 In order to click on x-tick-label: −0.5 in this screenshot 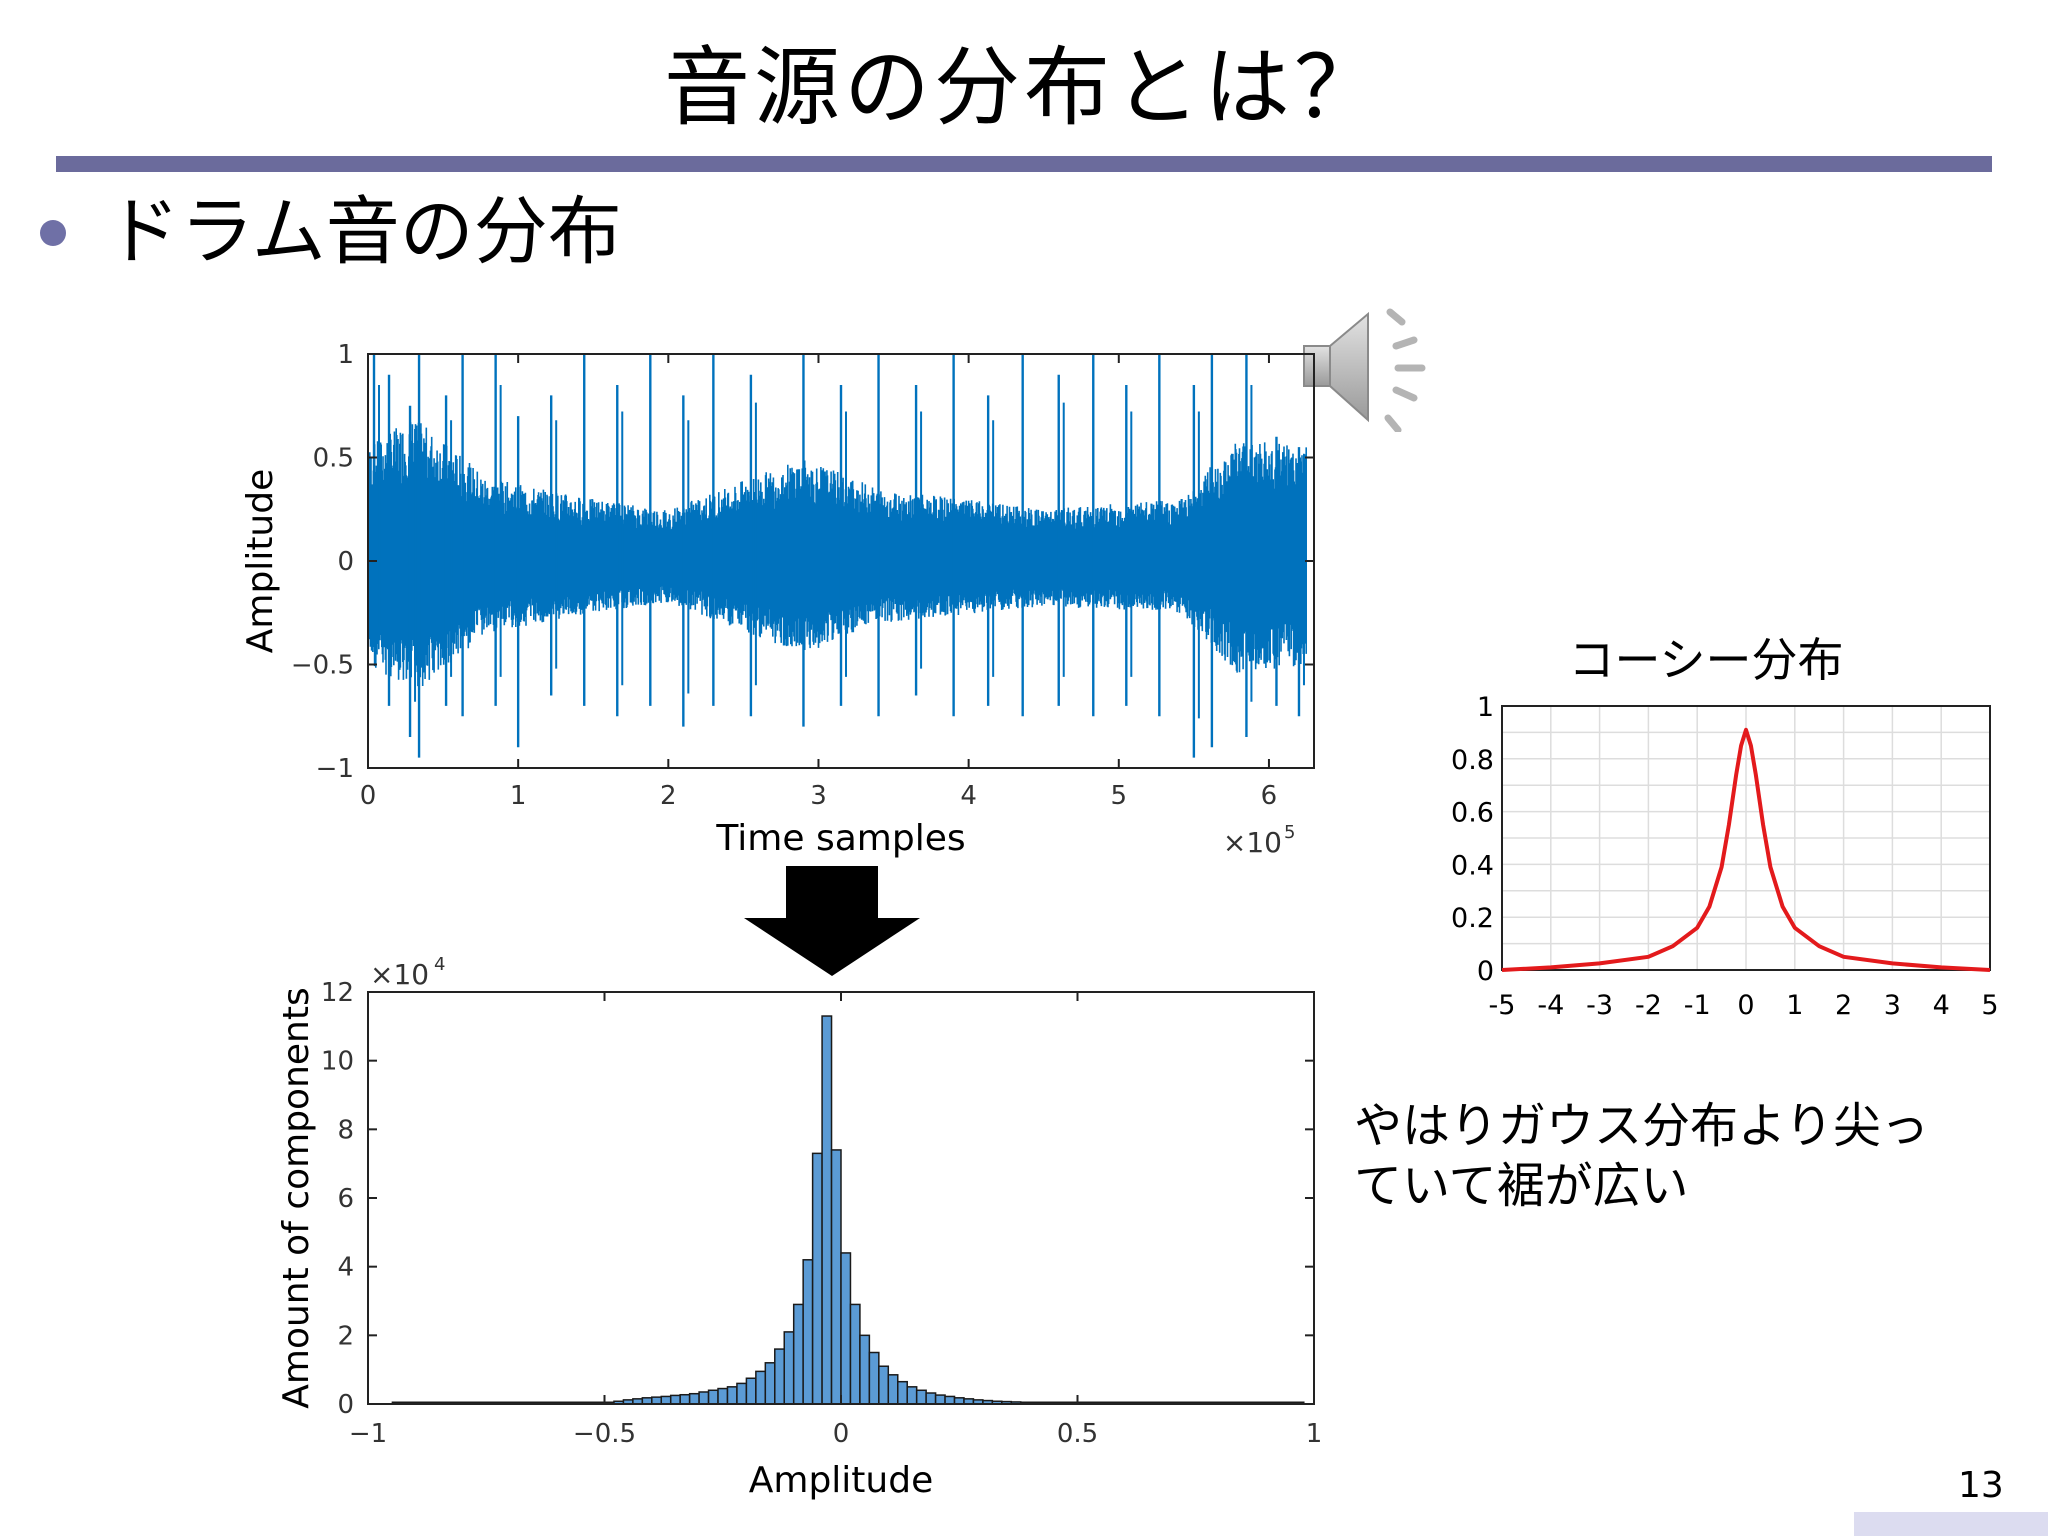, I will do `click(604, 1434)`.